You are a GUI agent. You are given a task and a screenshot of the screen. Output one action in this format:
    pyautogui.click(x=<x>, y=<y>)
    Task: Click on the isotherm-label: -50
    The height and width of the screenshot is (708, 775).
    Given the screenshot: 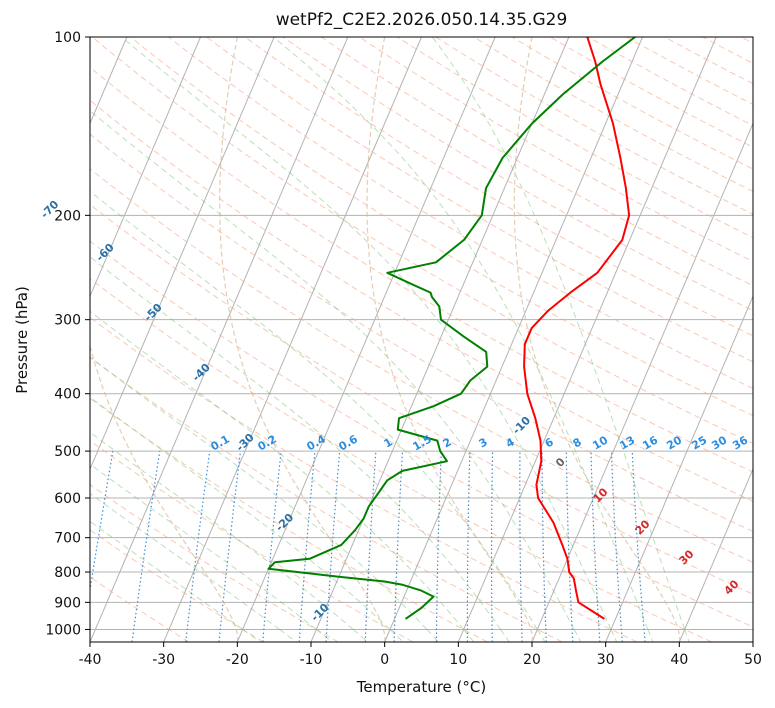 What is the action you would take?
    pyautogui.click(x=153, y=312)
    